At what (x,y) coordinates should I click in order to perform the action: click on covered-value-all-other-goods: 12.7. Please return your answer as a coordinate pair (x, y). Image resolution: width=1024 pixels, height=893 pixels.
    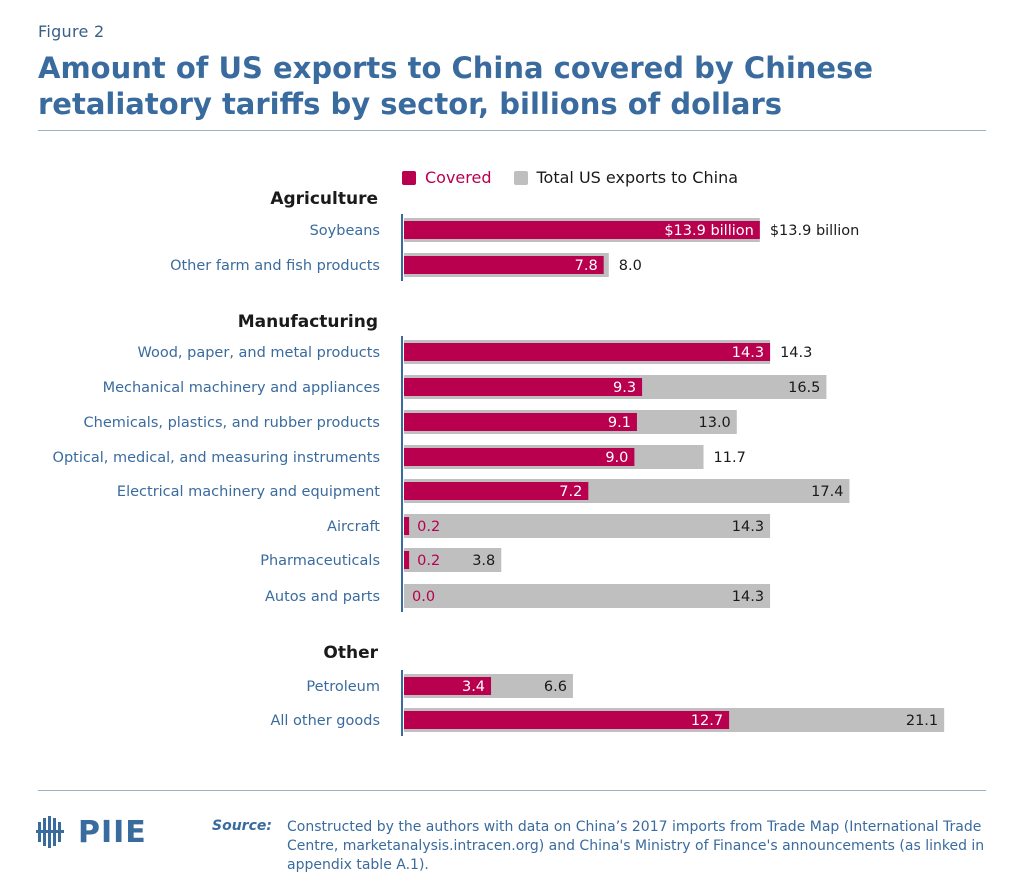
    Looking at the image, I should click on (707, 721).